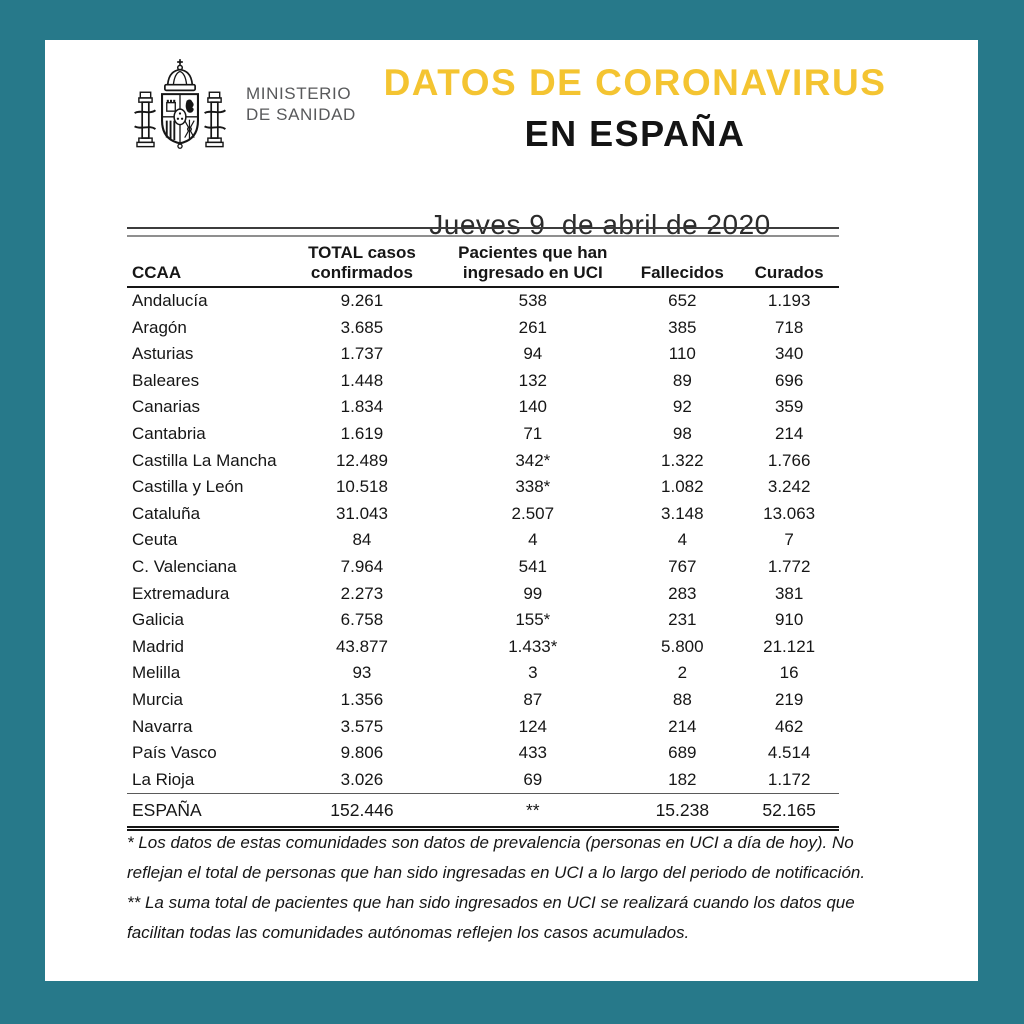 This screenshot has height=1024, width=1024. What do you see at coordinates (174, 753) in the screenshot?
I see `ccaa-cell: País Vasco` at bounding box center [174, 753].